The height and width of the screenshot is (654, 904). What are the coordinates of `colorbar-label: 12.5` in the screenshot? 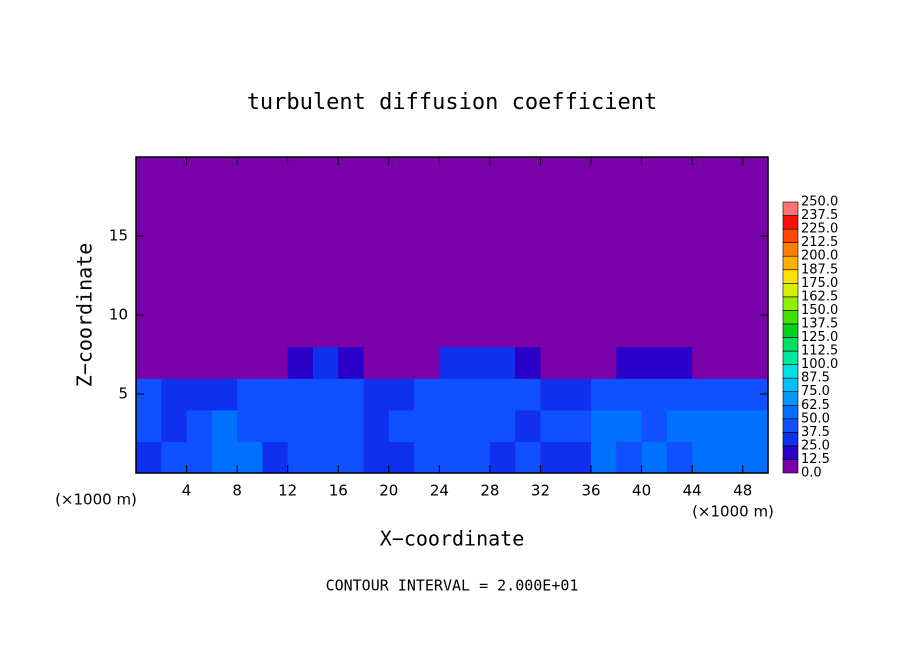 It's located at (815, 459).